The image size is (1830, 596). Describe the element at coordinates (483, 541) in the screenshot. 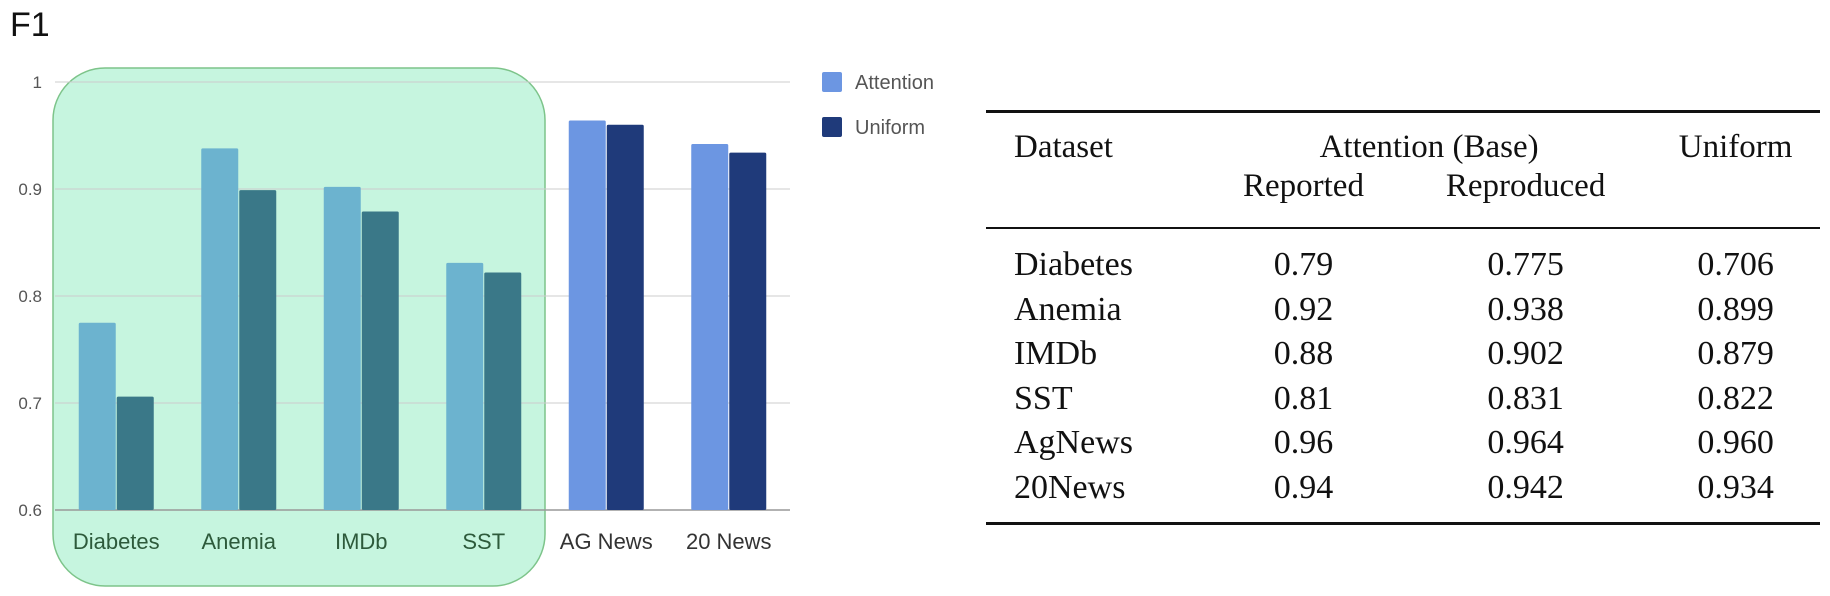

I see `x-tick-label: SST` at that location.